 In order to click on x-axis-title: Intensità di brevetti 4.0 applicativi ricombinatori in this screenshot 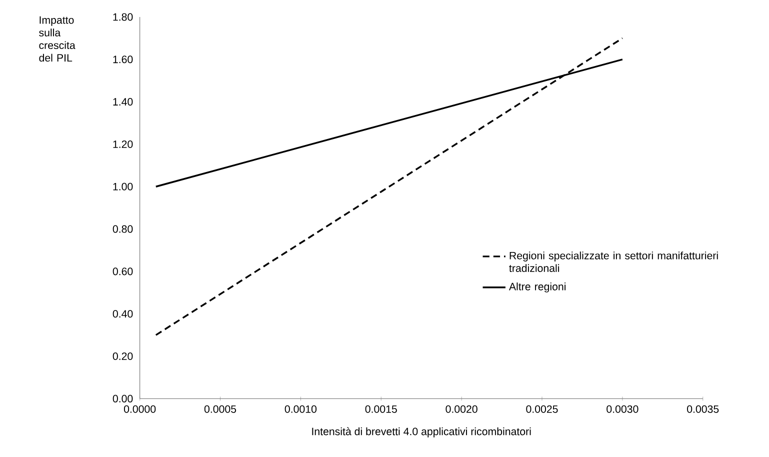, I will do `click(421, 432)`.